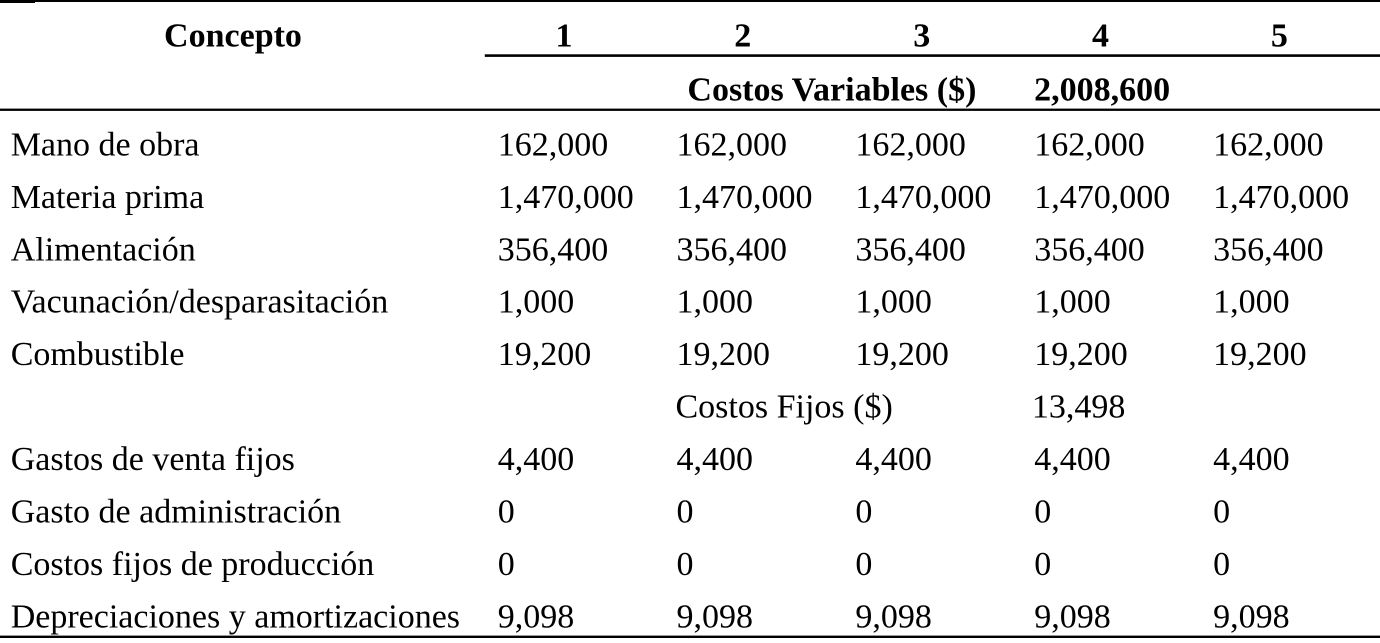 This screenshot has height=643, width=1380. What do you see at coordinates (200, 302) in the screenshot?
I see `svg-text: Vacunación/desparasitación` at bounding box center [200, 302].